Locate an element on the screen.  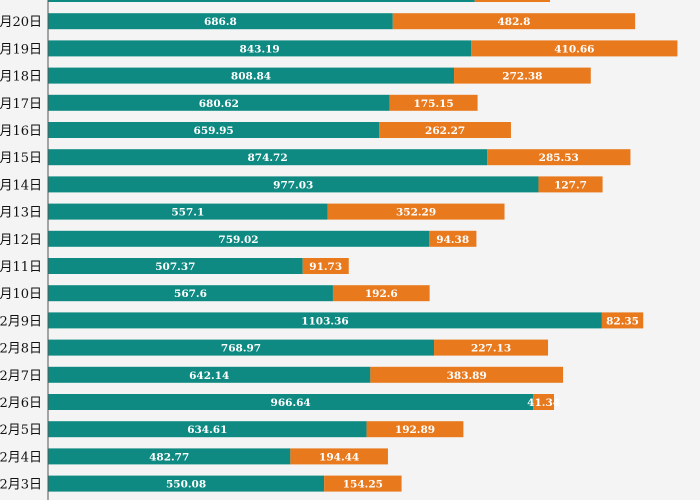
category-label: 2月15日 is located at coordinates (21, 158).